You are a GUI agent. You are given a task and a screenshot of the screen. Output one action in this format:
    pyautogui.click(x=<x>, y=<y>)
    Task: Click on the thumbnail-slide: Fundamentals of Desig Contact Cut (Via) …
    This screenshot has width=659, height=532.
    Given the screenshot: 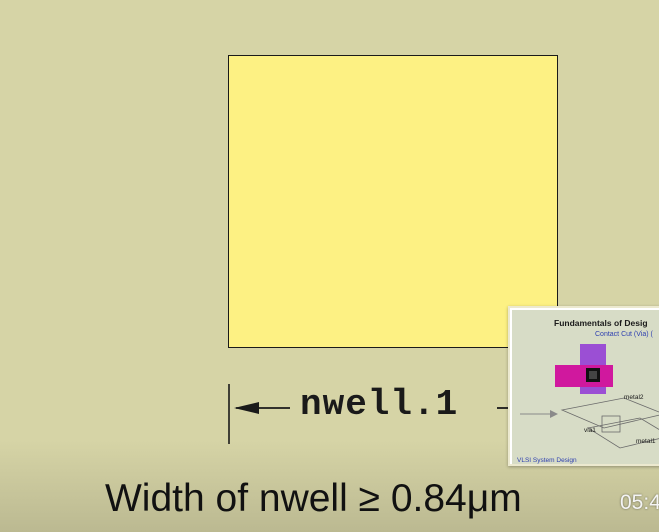 What is the action you would take?
    pyautogui.click(x=585, y=387)
    